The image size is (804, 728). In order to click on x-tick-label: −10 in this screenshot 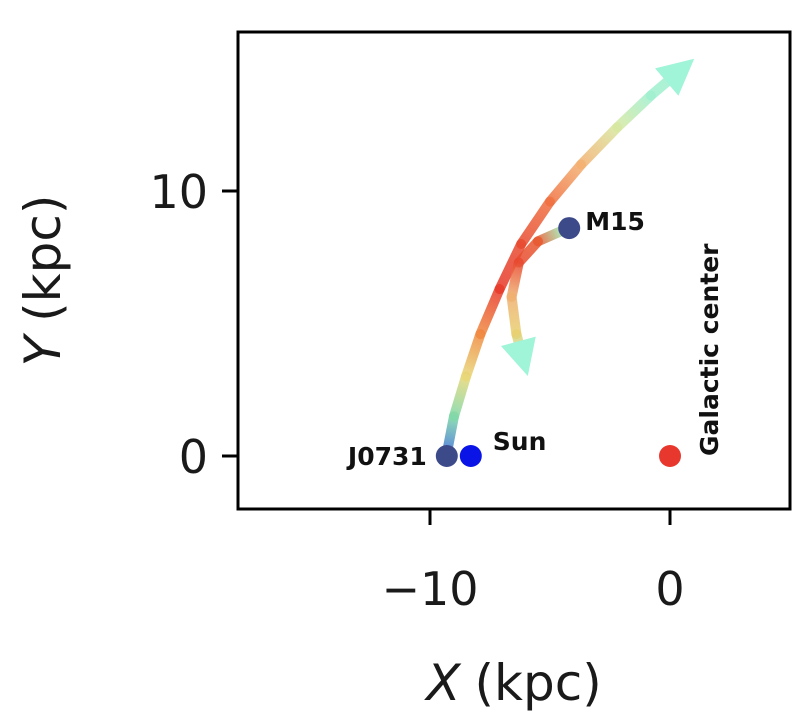, I will do `click(429, 589)`.